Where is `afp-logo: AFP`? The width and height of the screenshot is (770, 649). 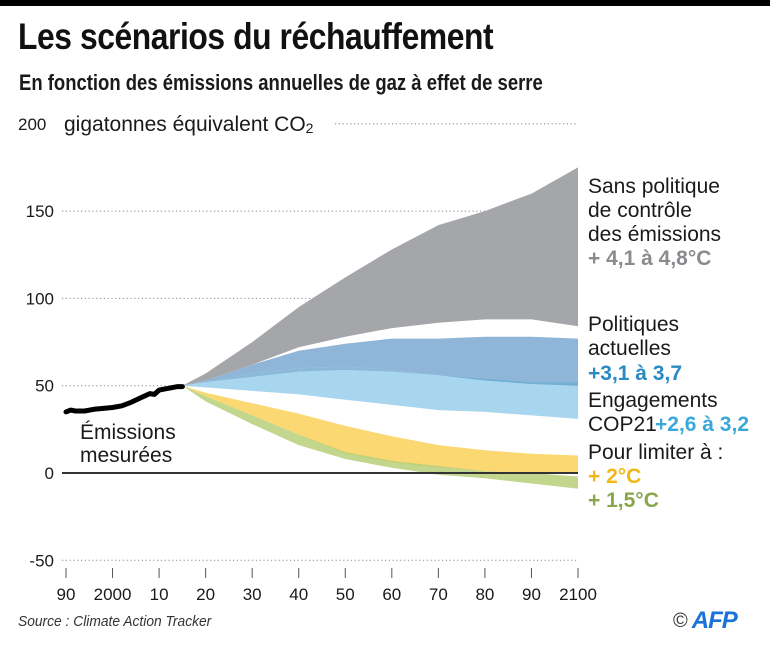
afp-logo: AFP is located at coordinates (714, 620).